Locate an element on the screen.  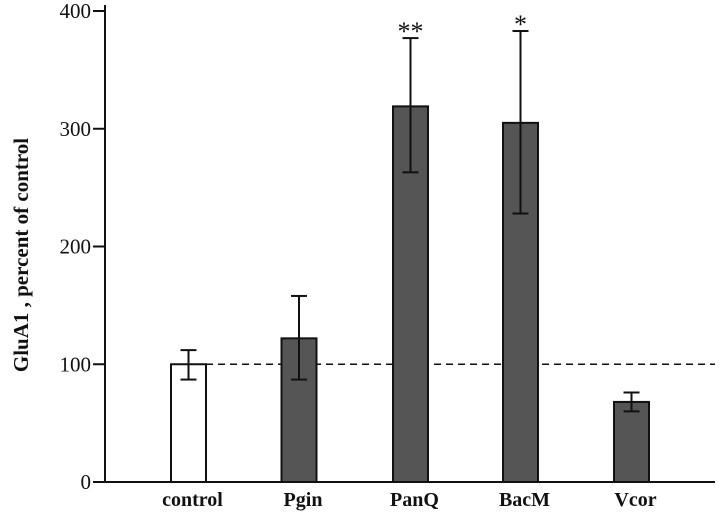
y-tick-label: 100 is located at coordinates (76, 364).